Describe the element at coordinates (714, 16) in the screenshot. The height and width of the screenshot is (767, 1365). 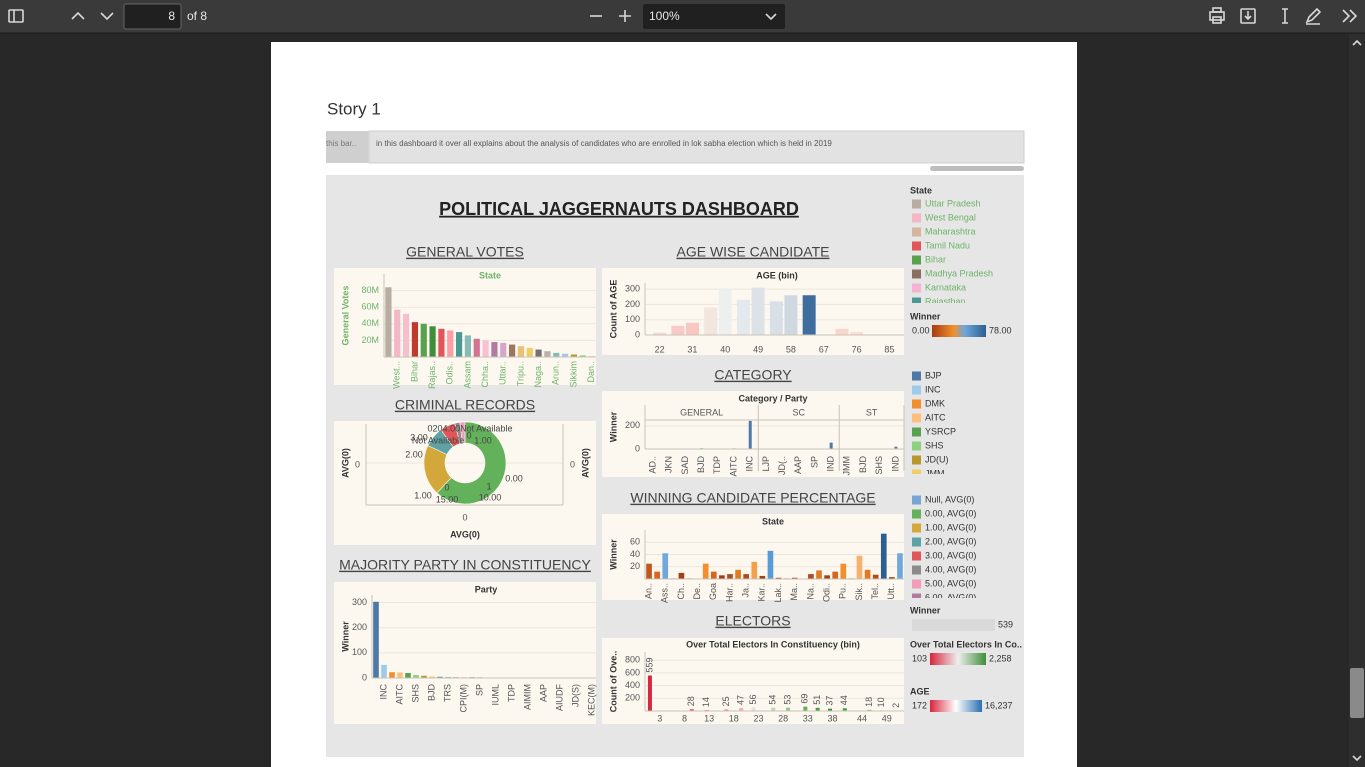
I see `zoom-select` at that location.